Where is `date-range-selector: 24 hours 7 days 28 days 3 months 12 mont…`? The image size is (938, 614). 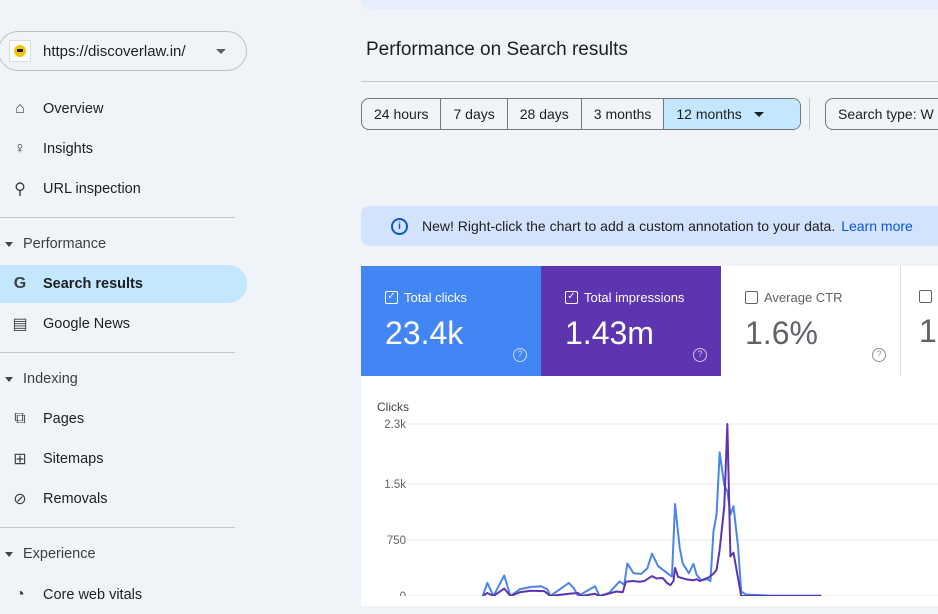
date-range-selector: 24 hours 7 days 28 days 3 months 12 mont… is located at coordinates (581, 114).